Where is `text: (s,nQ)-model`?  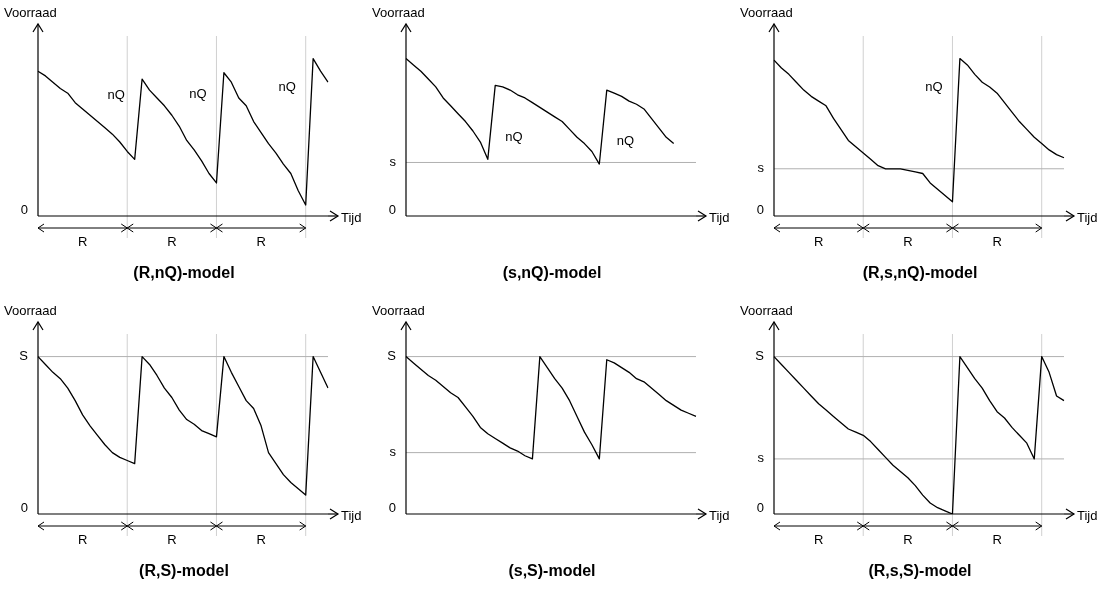
text: (s,nQ)-model is located at coordinates (552, 273).